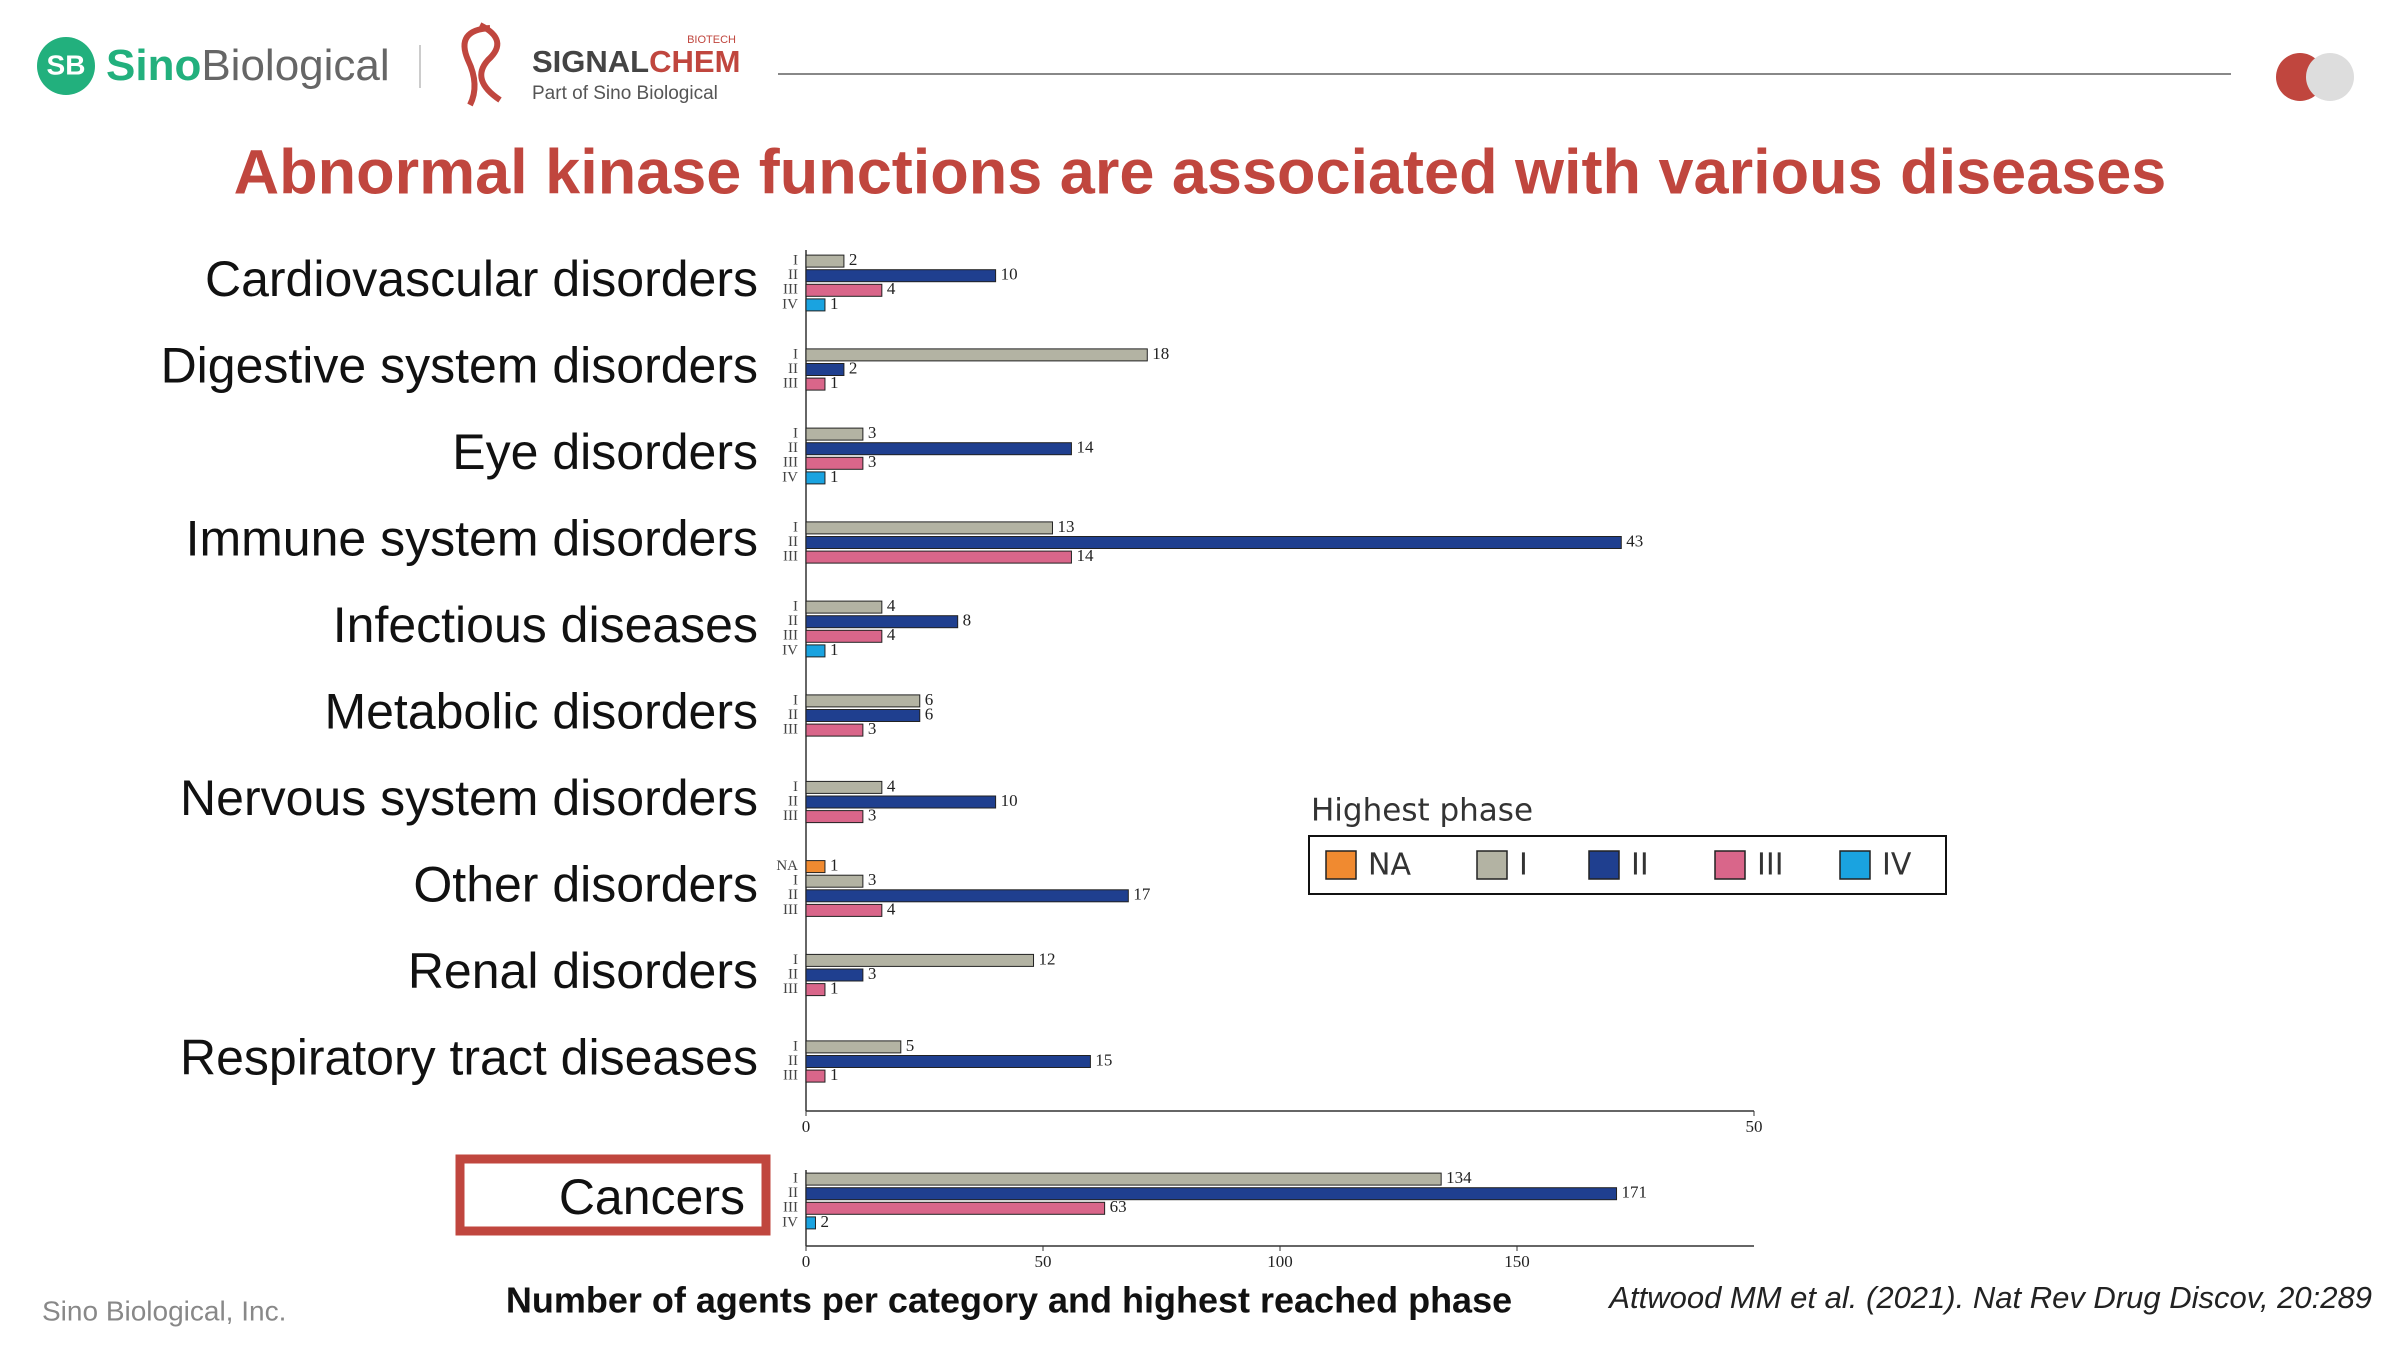 The width and height of the screenshot is (2400, 1355). What do you see at coordinates (1770, 865) in the screenshot?
I see `legend-label: III` at bounding box center [1770, 865].